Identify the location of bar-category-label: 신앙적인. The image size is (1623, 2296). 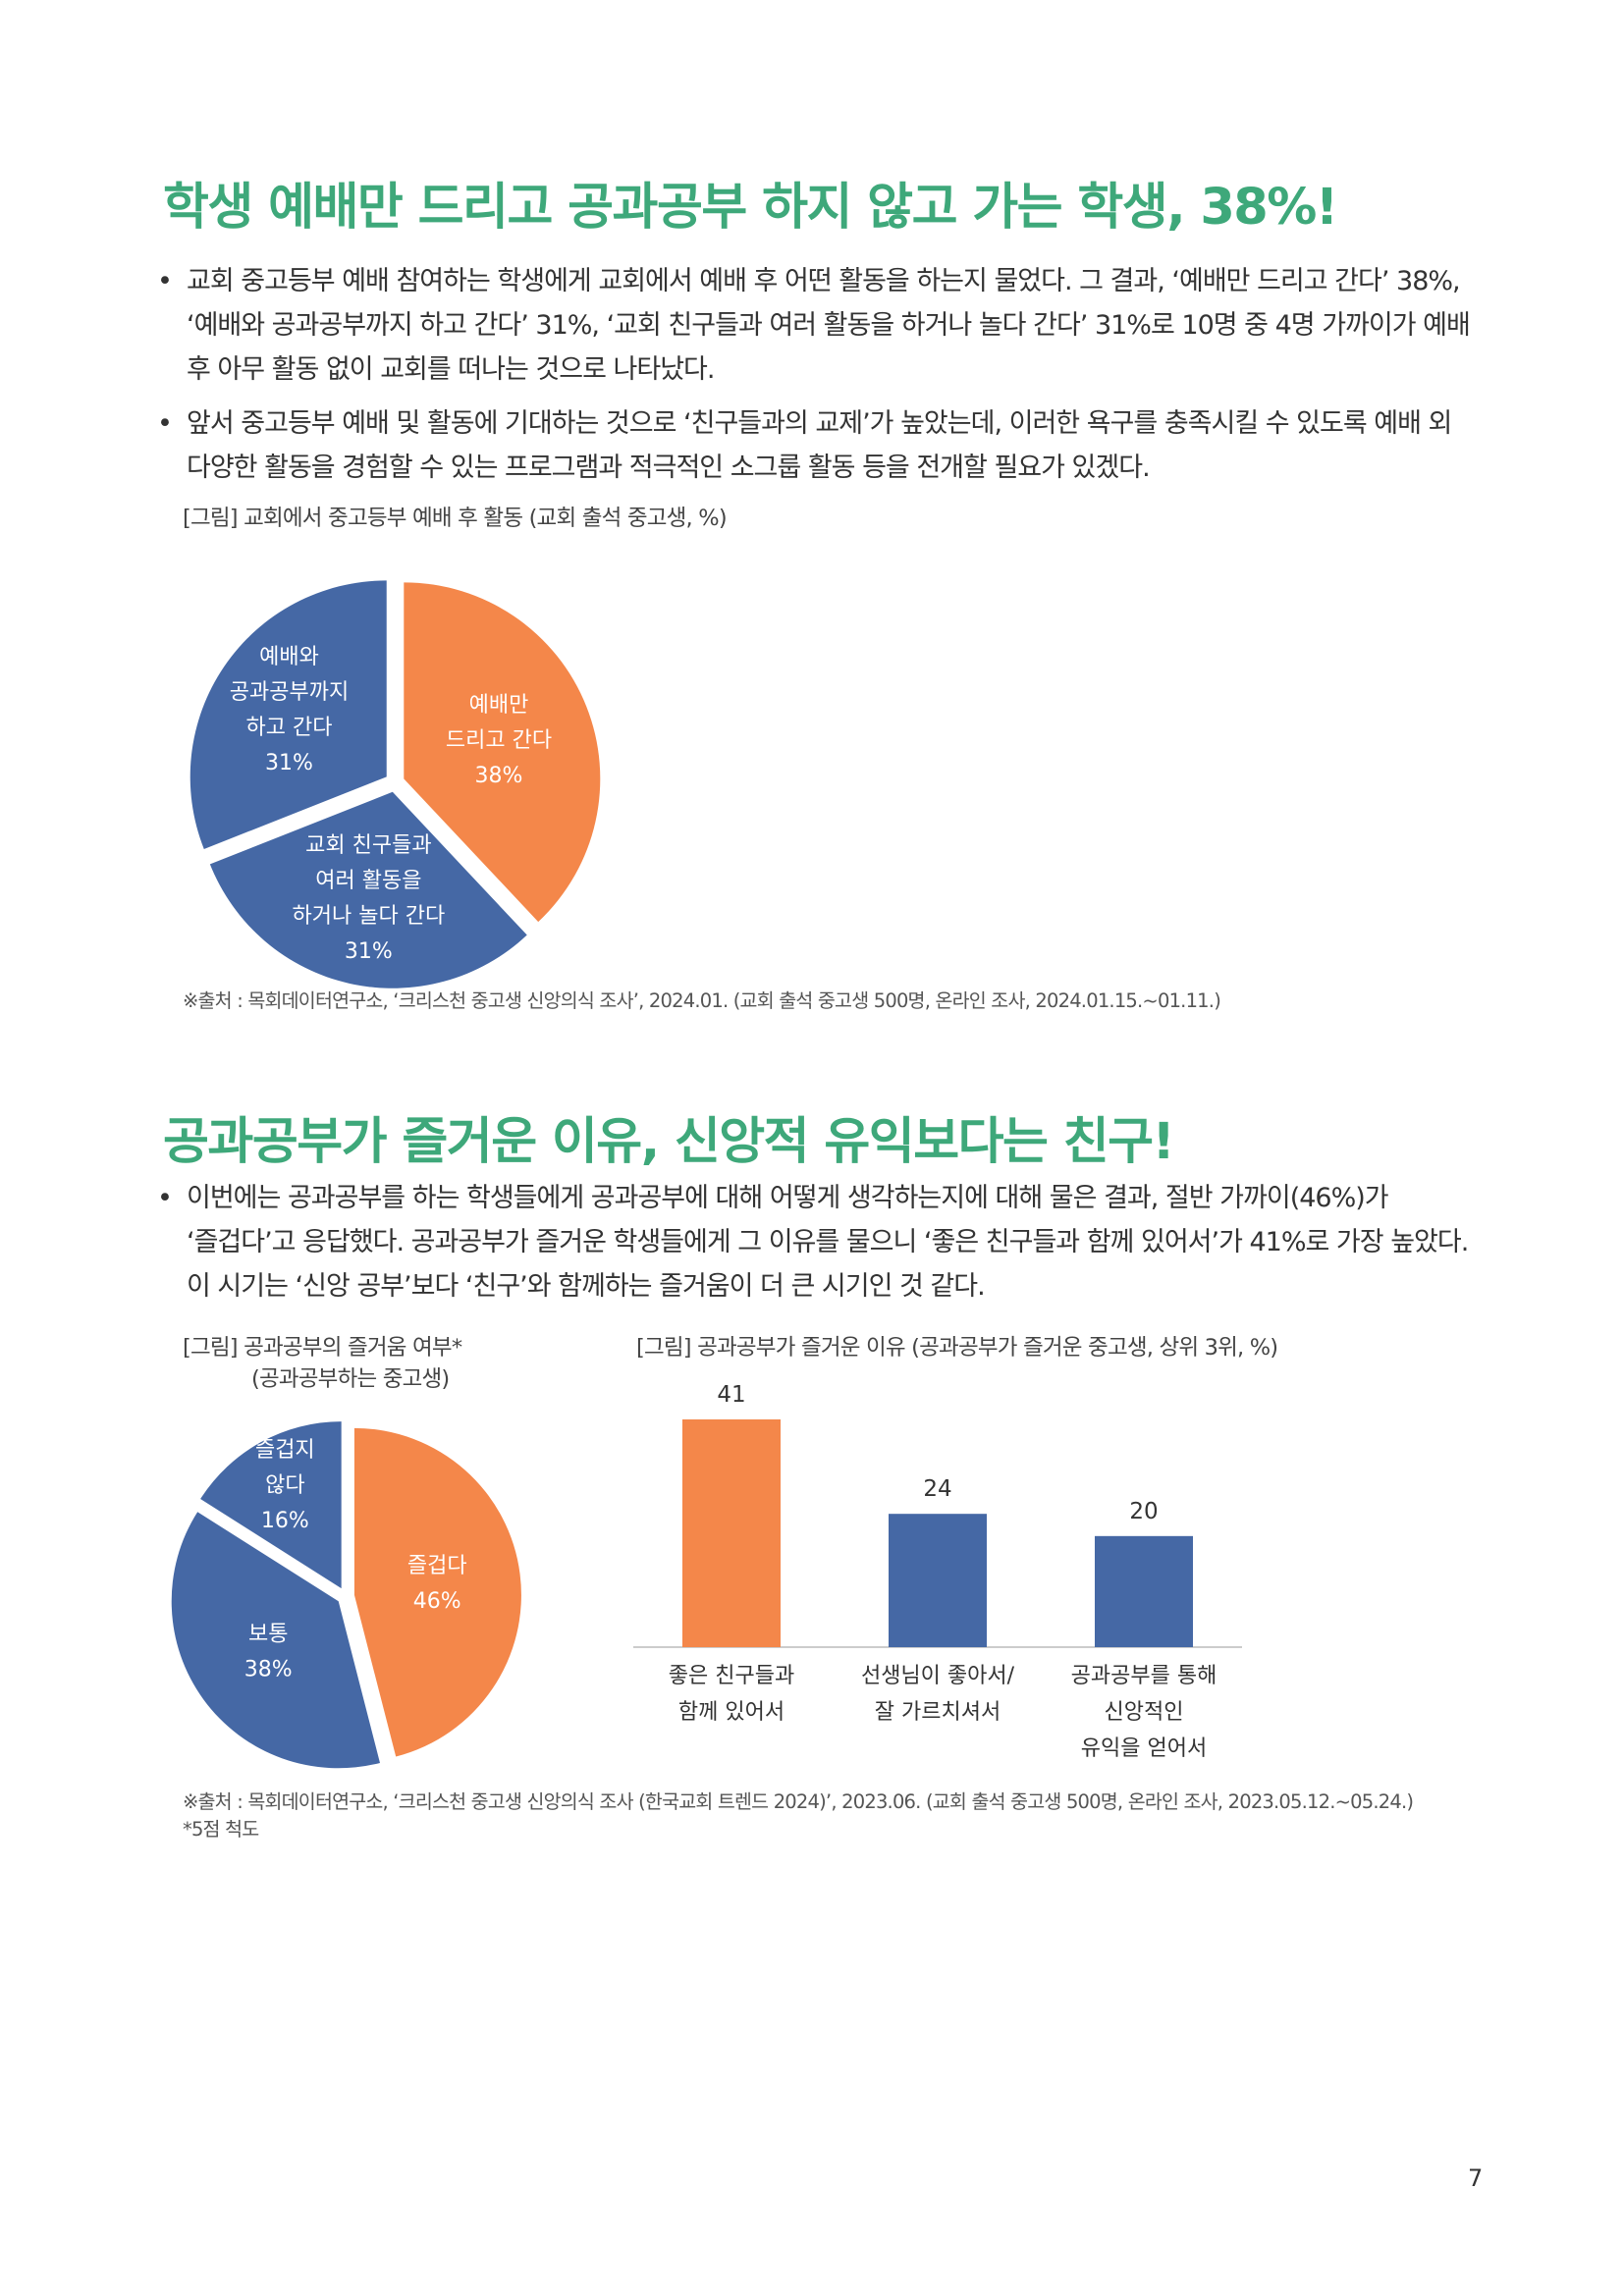
(1144, 1712).